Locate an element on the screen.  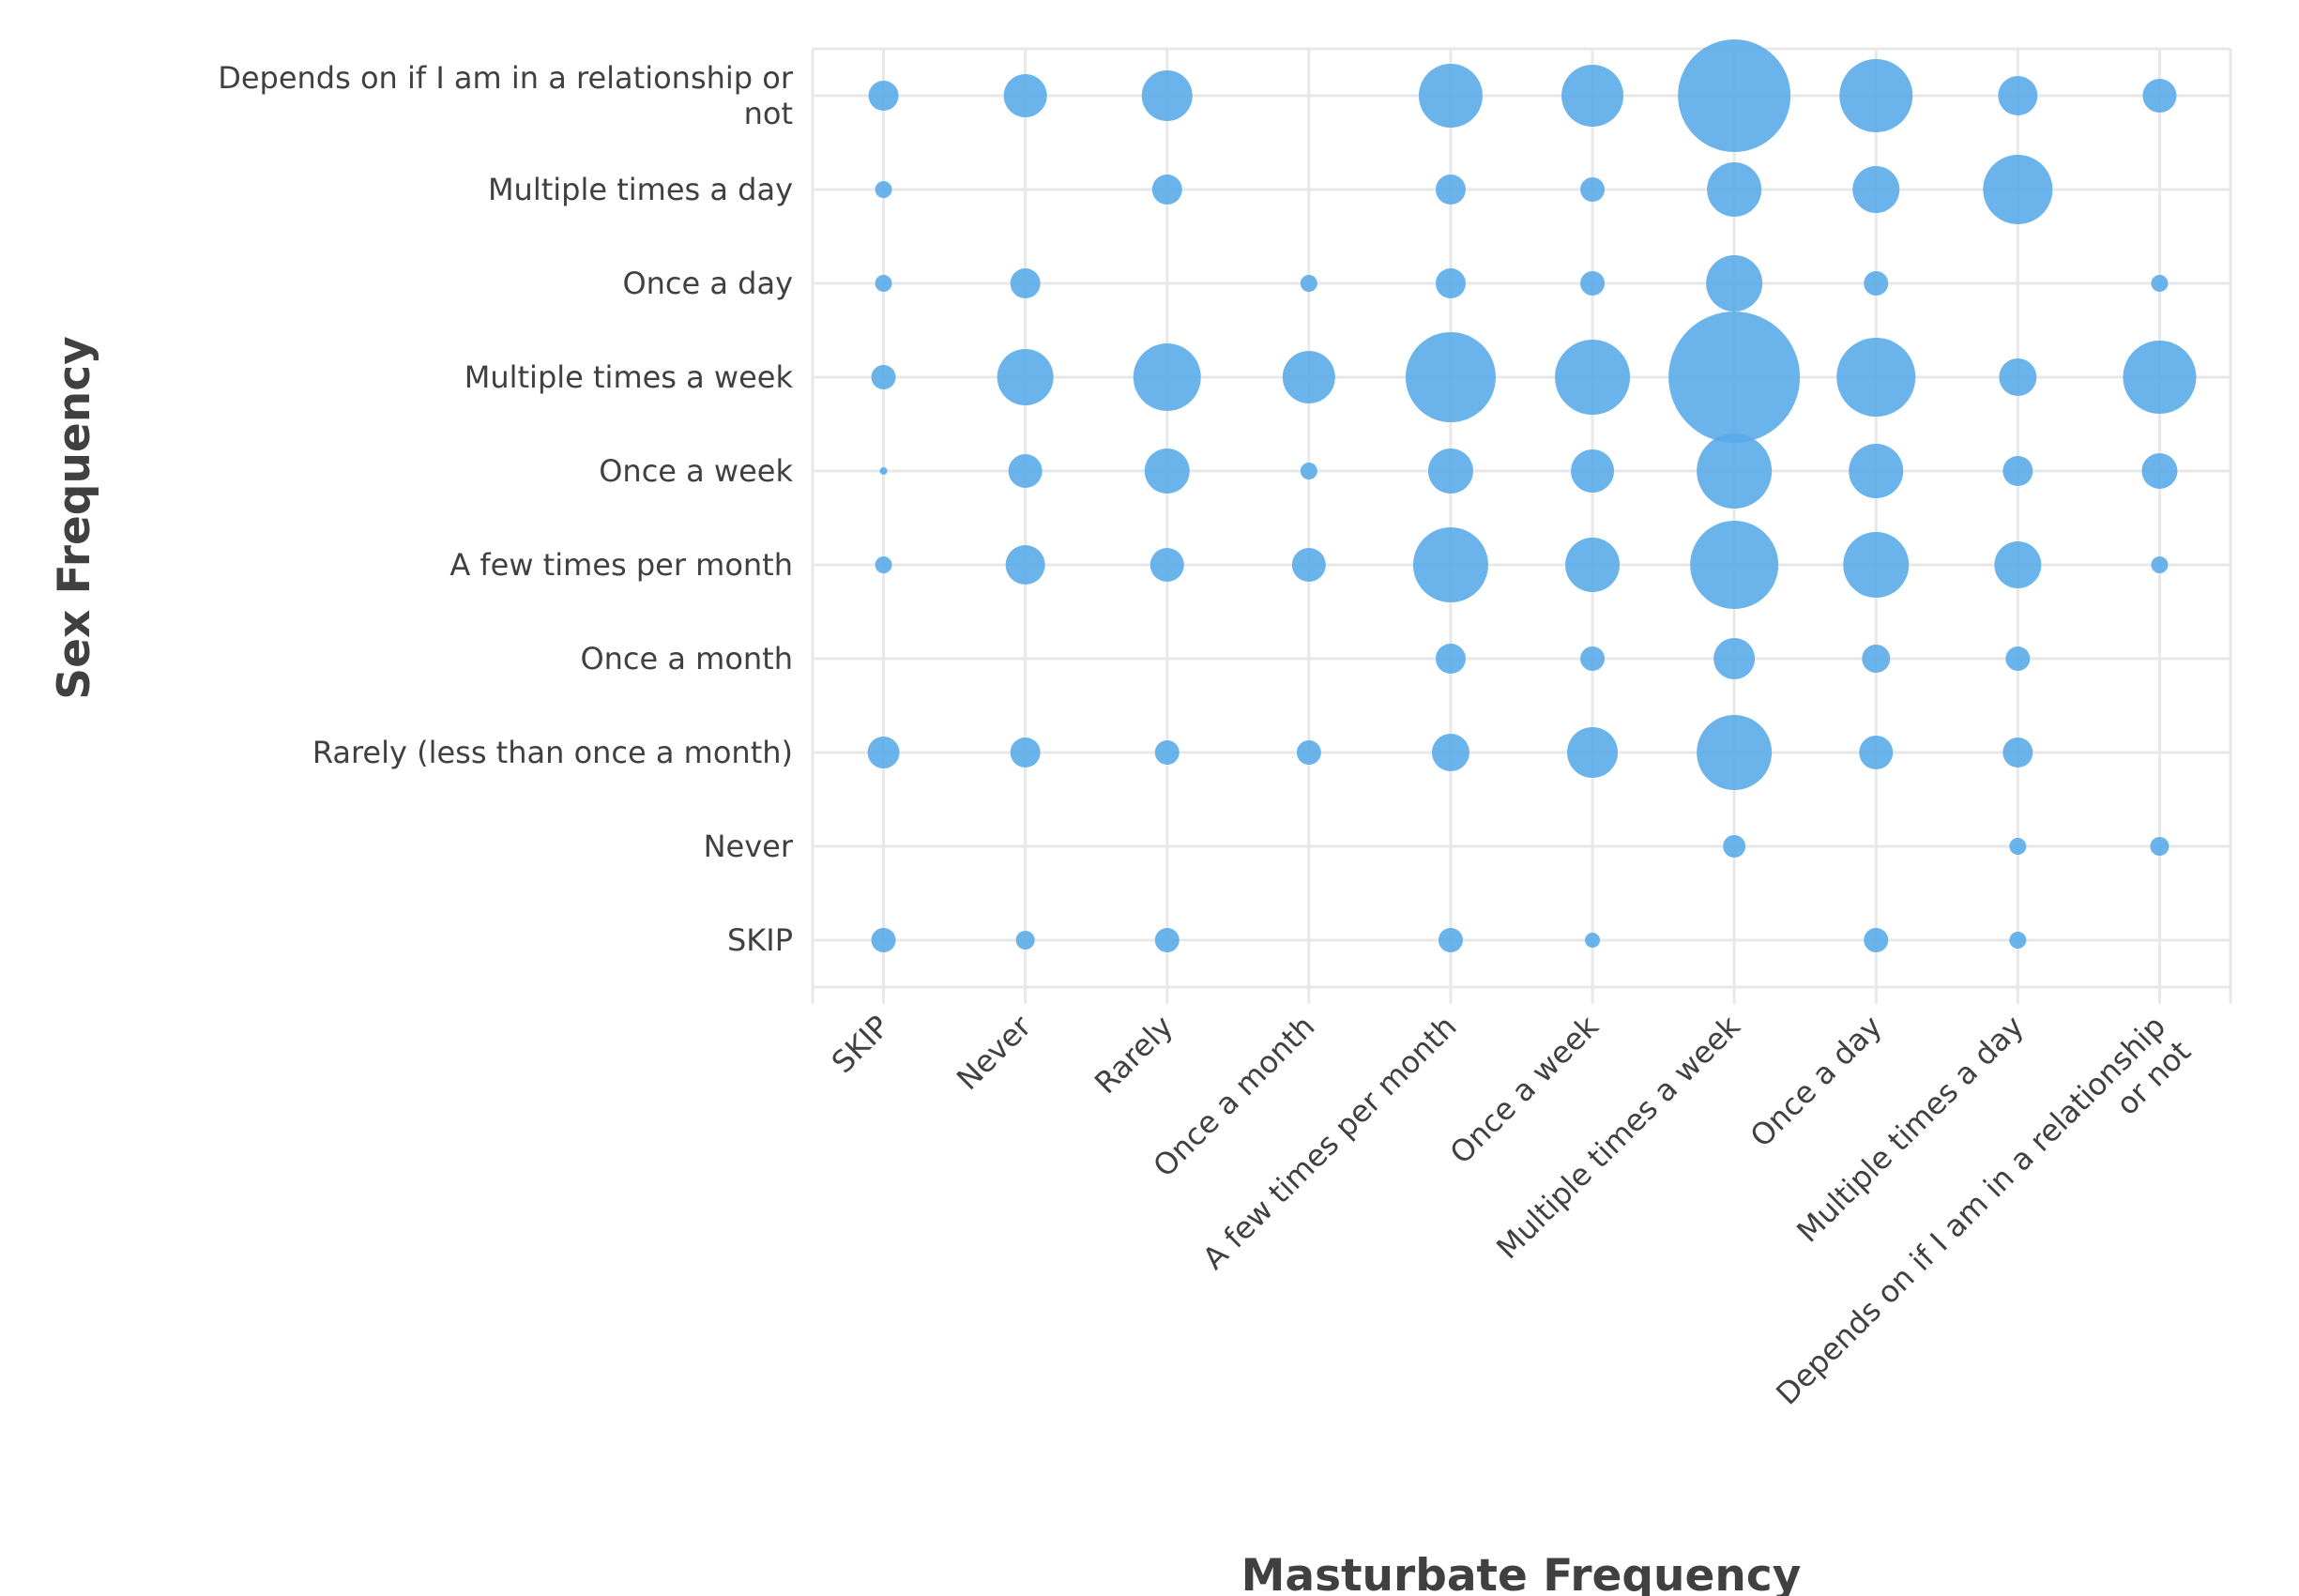
x-tick-label: Multiple times a week is located at coordinates (1618, 1137).